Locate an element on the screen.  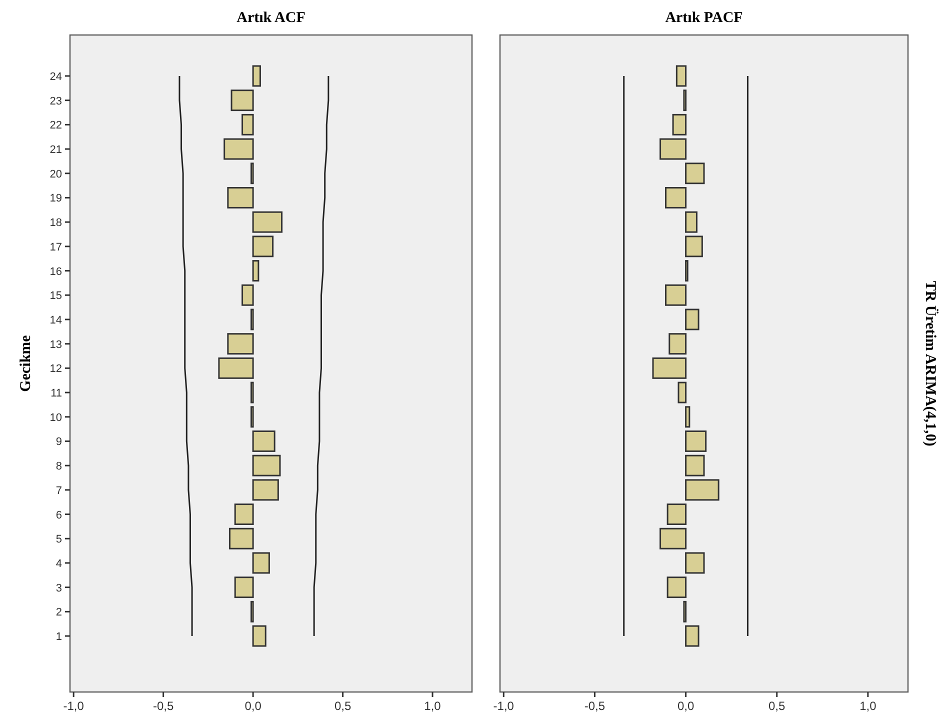
y-tick-label: 11 is located at coordinates (56, 394).